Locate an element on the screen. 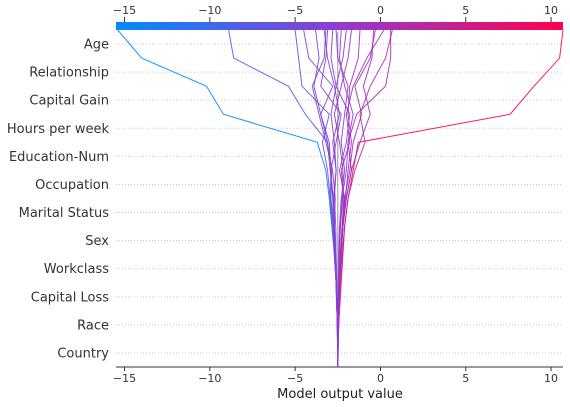 The width and height of the screenshot is (570, 407). top-tick-label: 10 is located at coordinates (551, 10).